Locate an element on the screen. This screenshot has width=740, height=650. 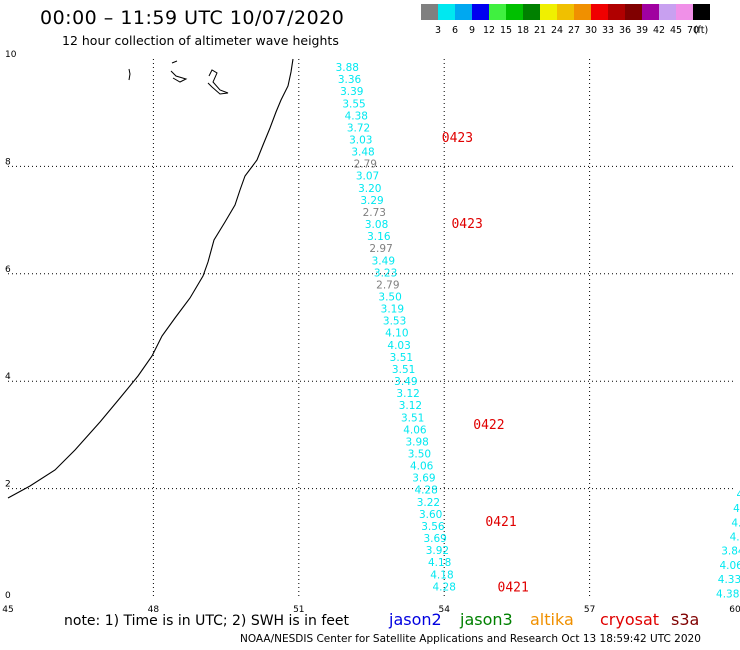
wave-height-value: 3.23 is located at coordinates (385, 273).